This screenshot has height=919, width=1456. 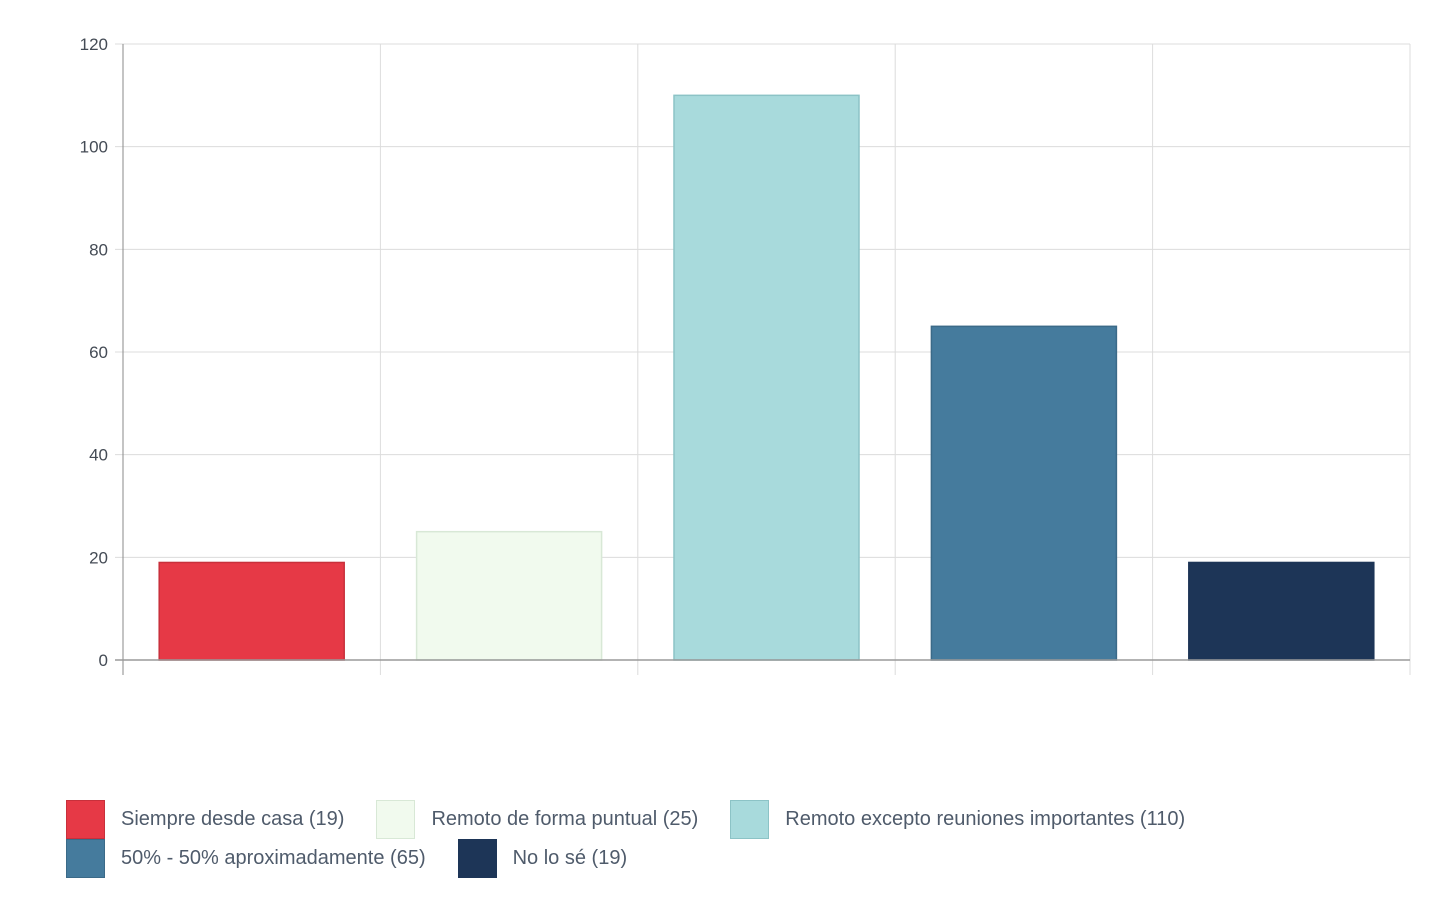 I want to click on legend-label: Siempre desde casa (19), so click(x=233, y=819).